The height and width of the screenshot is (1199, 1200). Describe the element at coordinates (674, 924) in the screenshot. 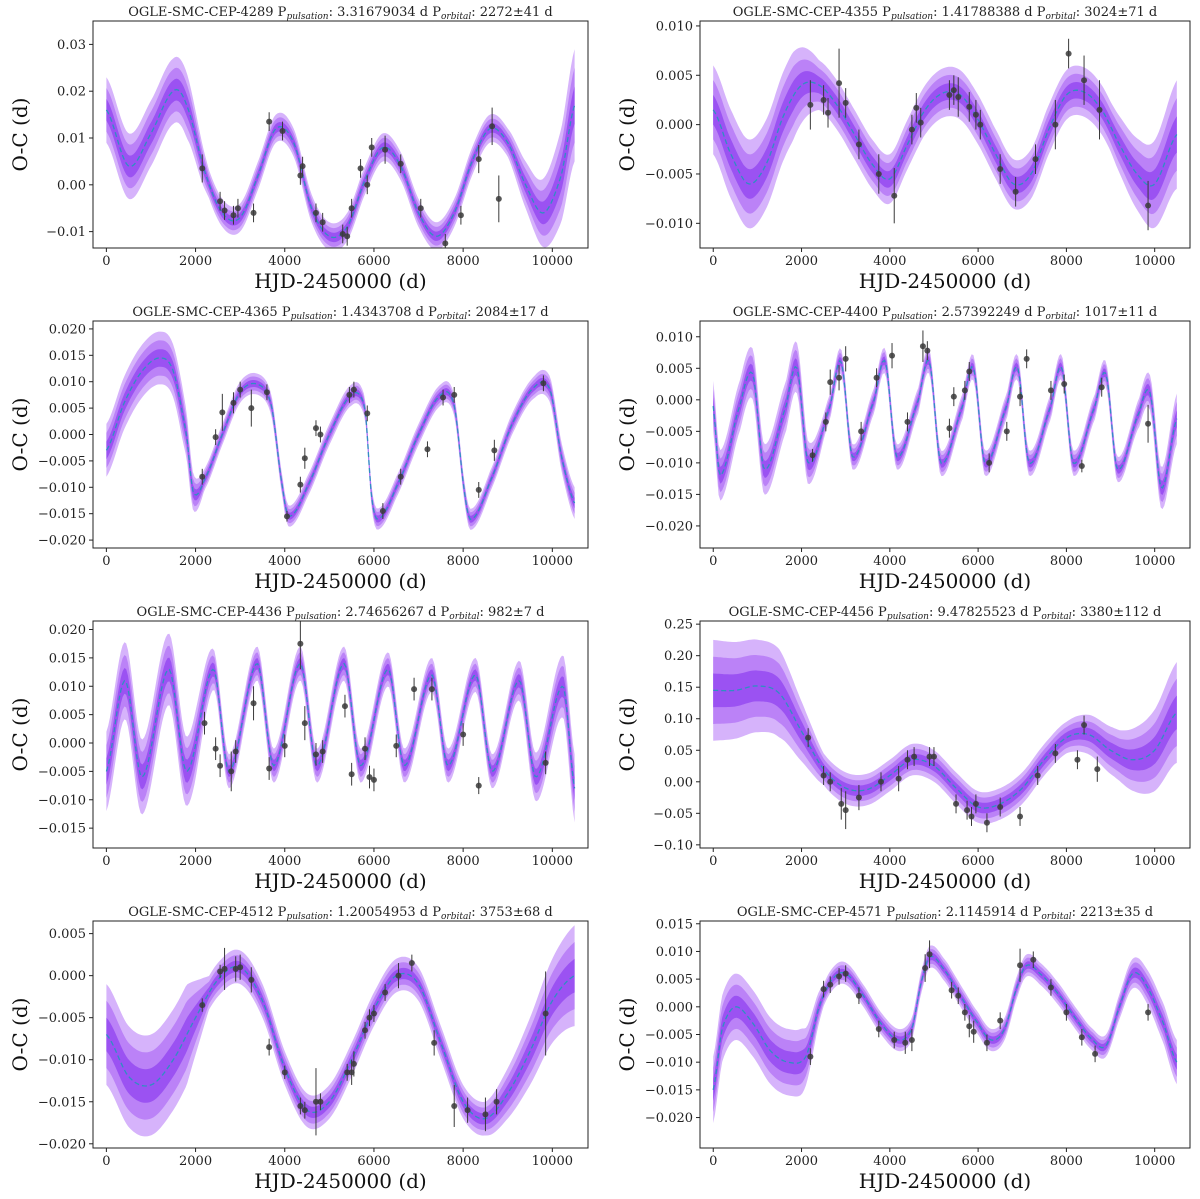

I see `y-tick-label: 0.015` at that location.